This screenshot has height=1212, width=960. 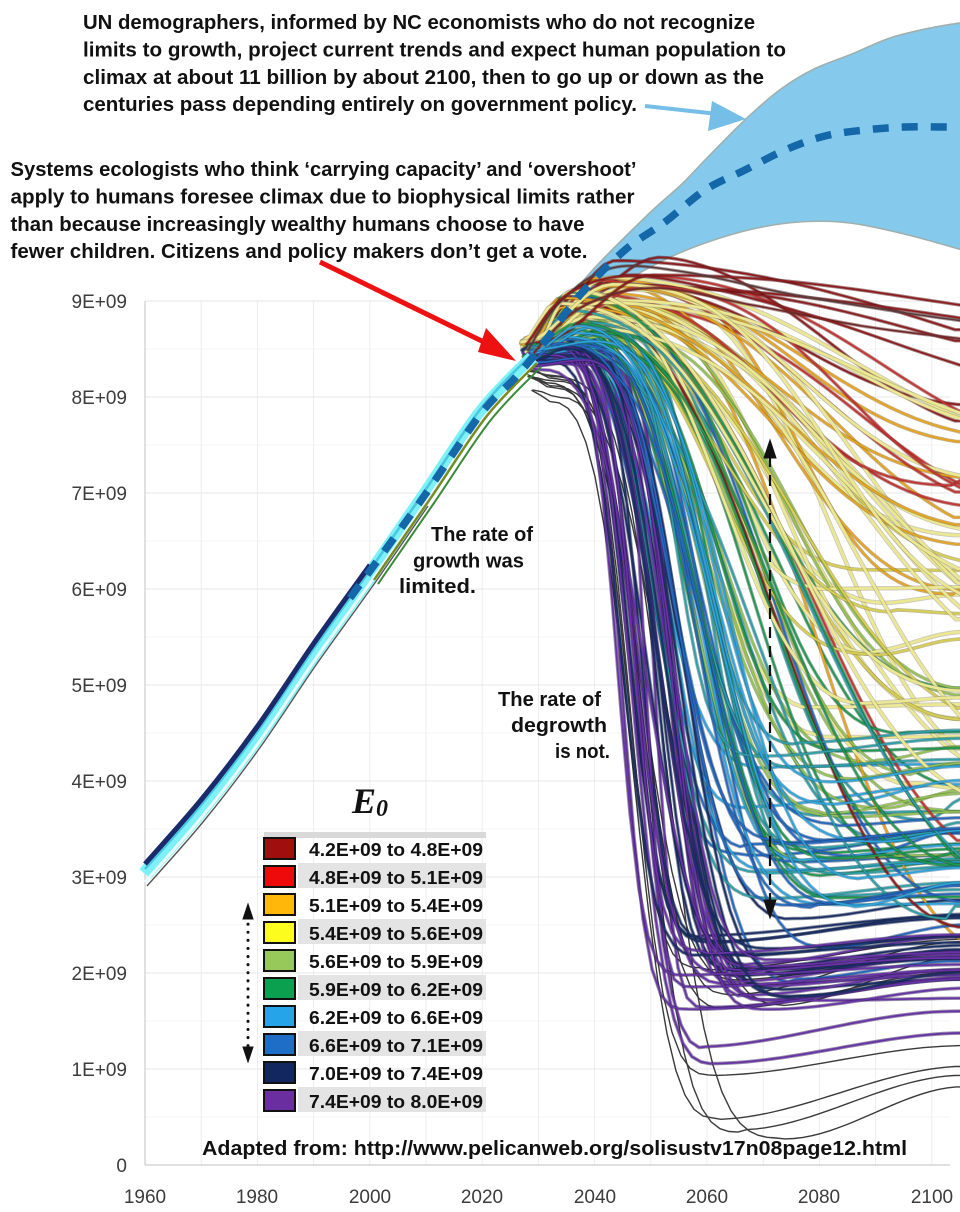 I want to click on svg-text: 4.8E+09 to 5.1E+09, so click(x=396, y=877).